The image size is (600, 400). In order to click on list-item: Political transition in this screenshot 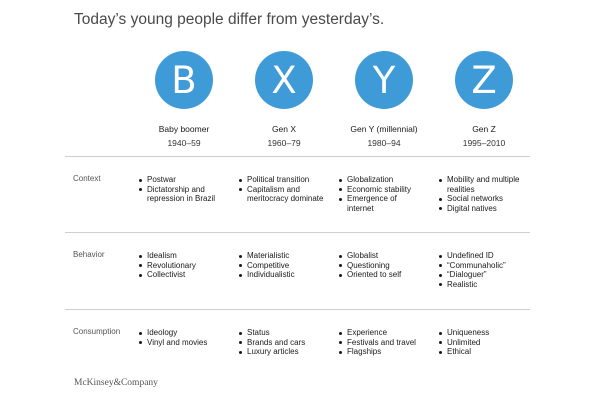, I will do `click(283, 180)`.